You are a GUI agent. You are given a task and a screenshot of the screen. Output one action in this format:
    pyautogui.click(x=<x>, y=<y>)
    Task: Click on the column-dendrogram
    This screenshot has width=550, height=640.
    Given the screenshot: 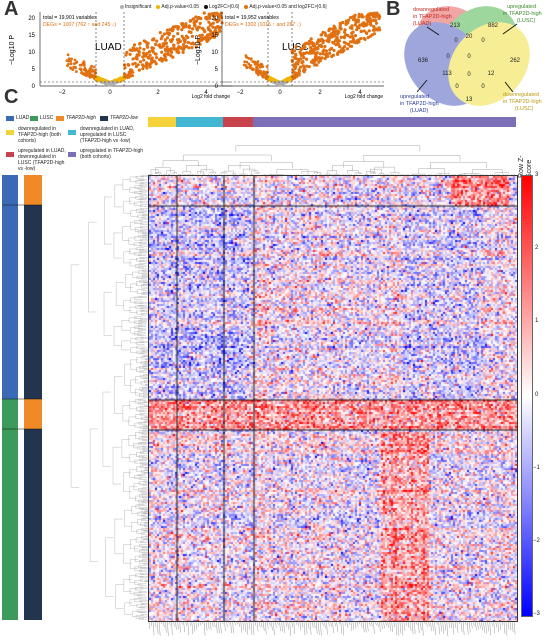 What is the action you would take?
    pyautogui.click(x=331, y=160)
    